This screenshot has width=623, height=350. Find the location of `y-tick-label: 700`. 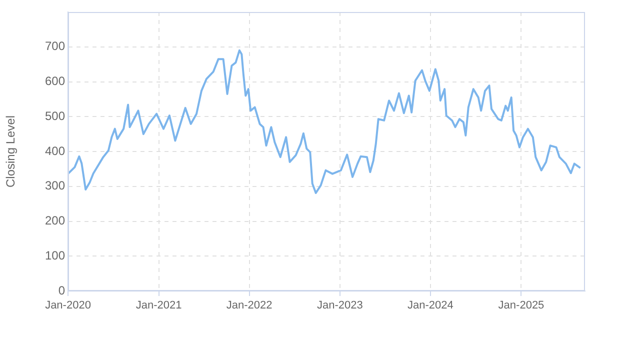

y-tick-label: 700 is located at coordinates (55, 46).